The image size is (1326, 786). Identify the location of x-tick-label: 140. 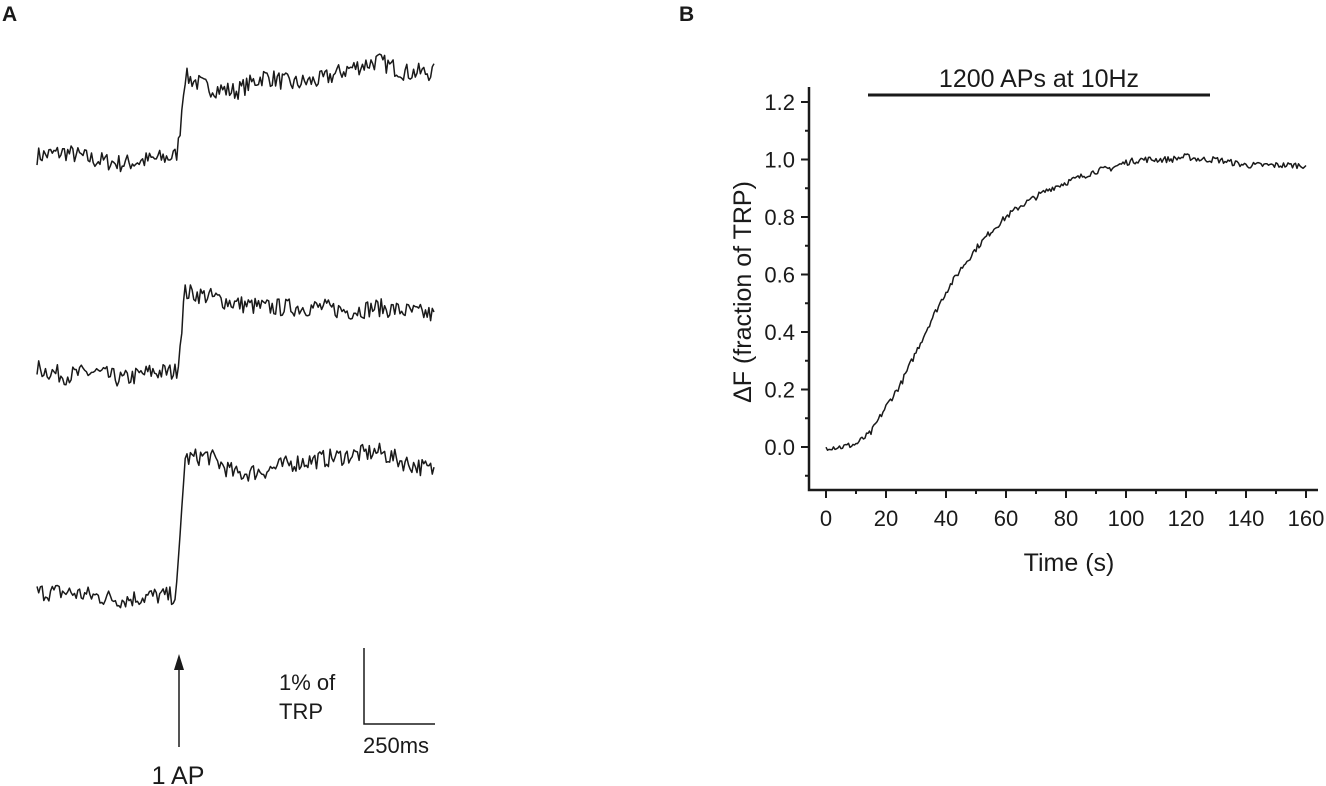
(1246, 518).